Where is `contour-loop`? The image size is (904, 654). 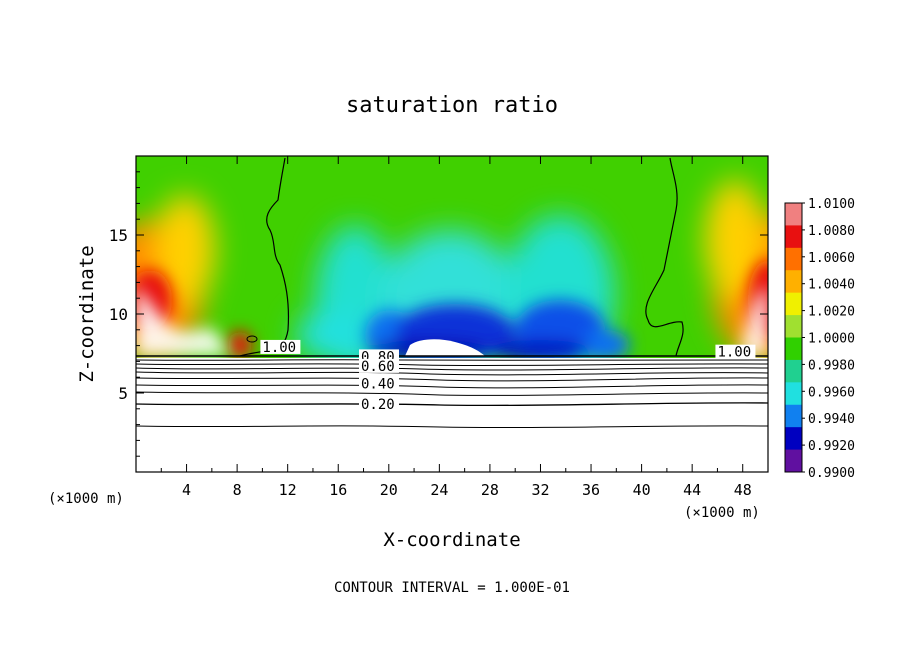
contour-loop is located at coordinates (252, 339).